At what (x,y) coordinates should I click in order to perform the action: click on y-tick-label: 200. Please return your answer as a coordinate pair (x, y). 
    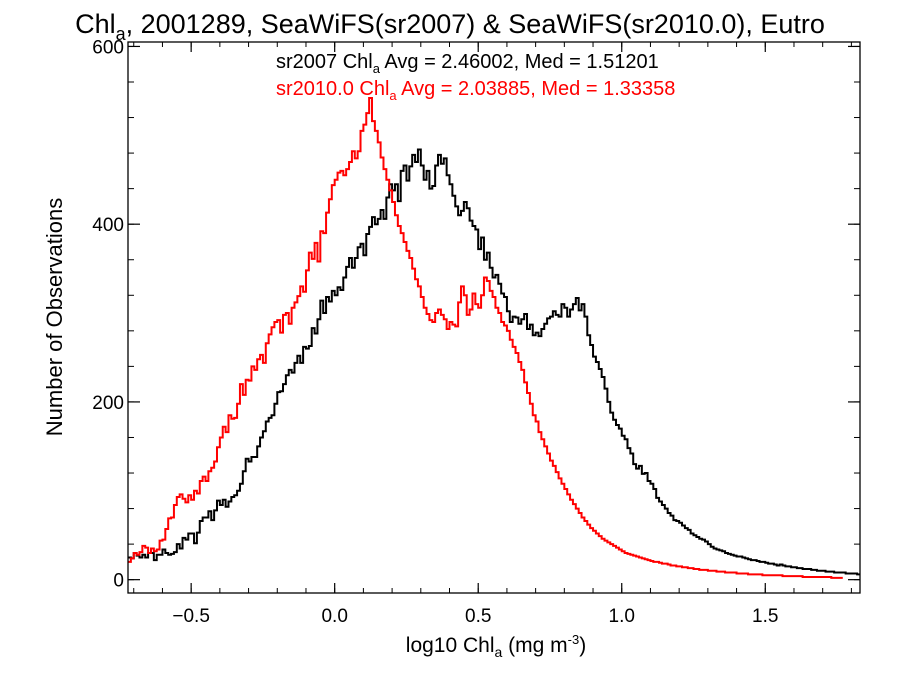
    Looking at the image, I should click on (108, 403).